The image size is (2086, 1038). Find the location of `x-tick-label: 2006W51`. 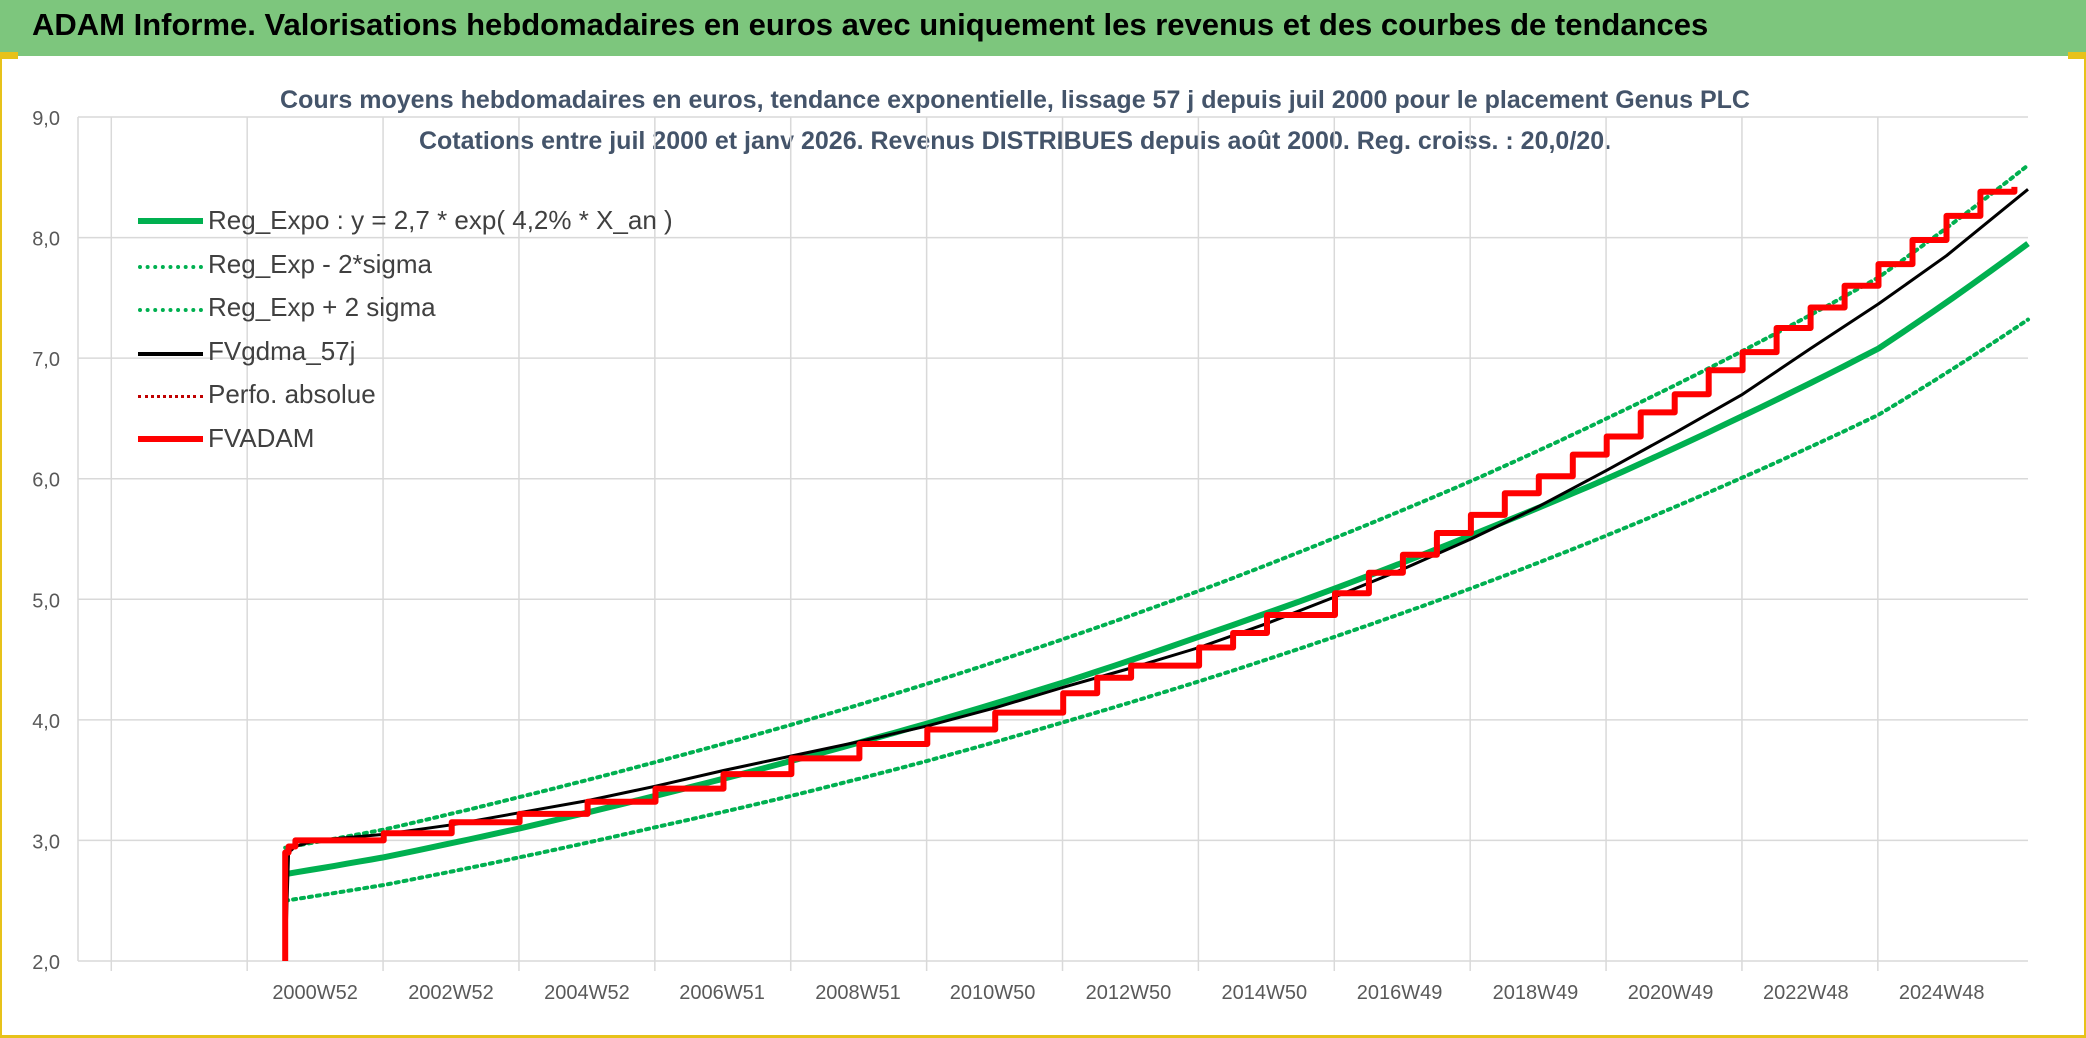

x-tick-label: 2006W51 is located at coordinates (722, 993).